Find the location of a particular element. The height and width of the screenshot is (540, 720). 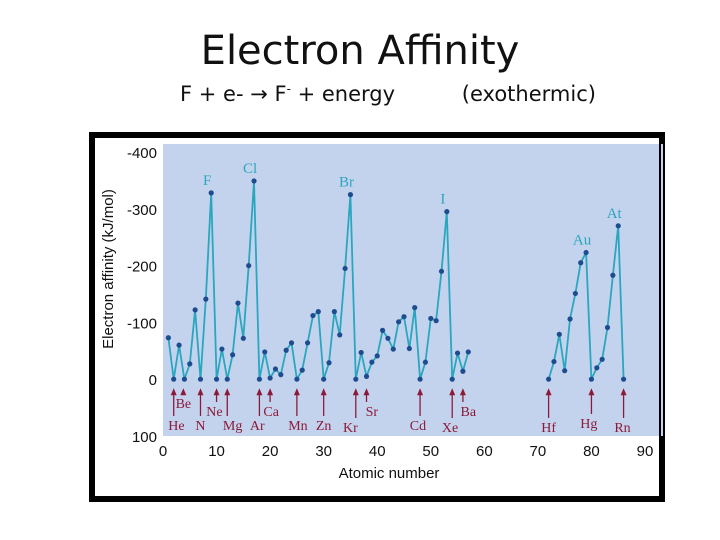

x-tick-label: 70 is located at coordinates (538, 451).